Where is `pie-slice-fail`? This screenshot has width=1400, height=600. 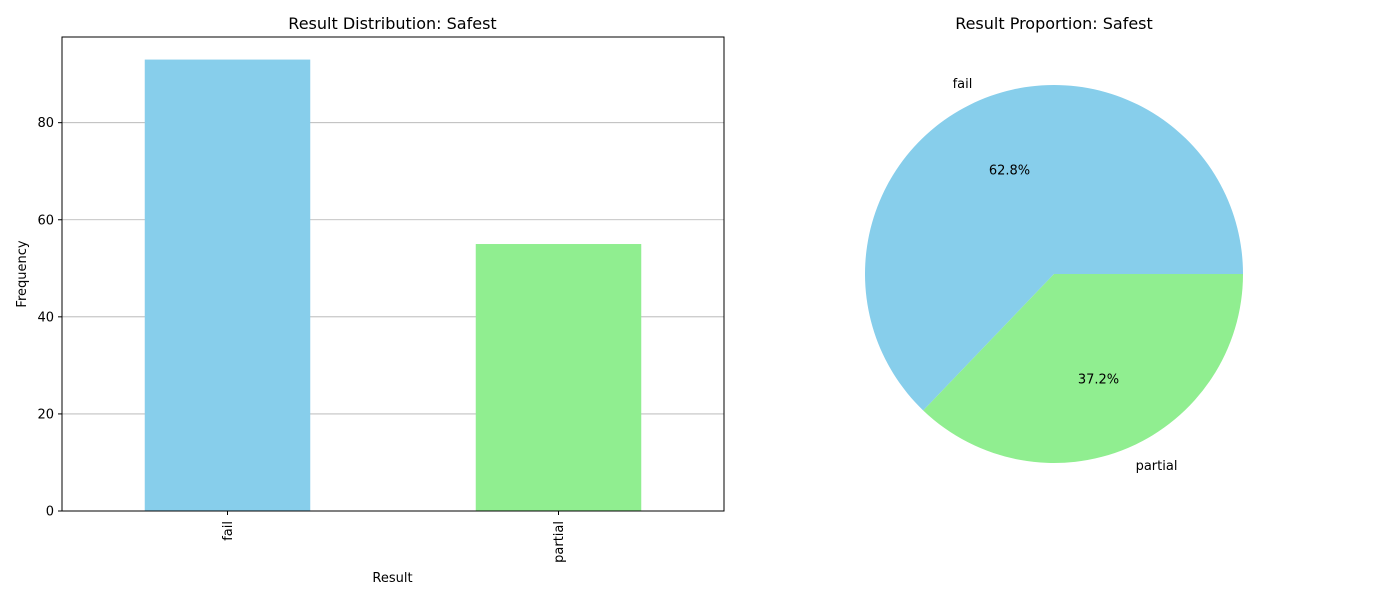 pie-slice-fail is located at coordinates (1053, 247).